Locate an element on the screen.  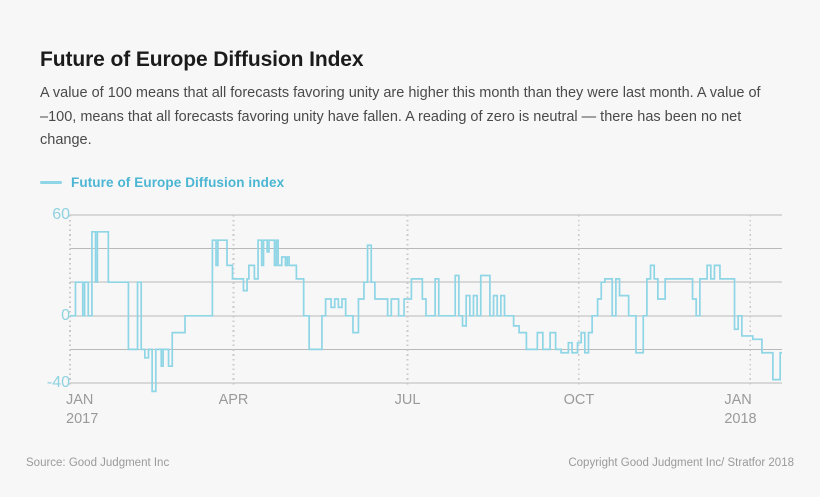
x-axis-tick: APR is located at coordinates (233, 400).